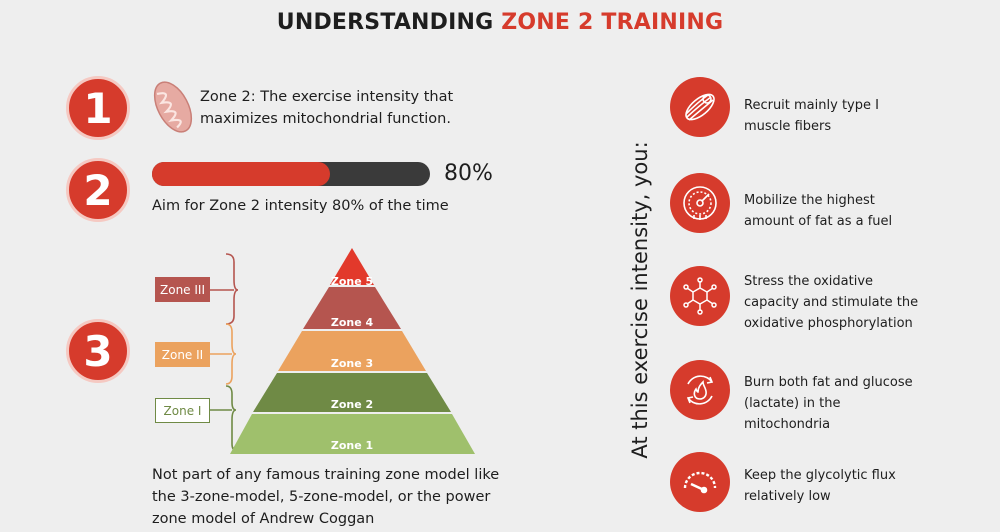  I want to click on benefit-3-badge, so click(700, 296).